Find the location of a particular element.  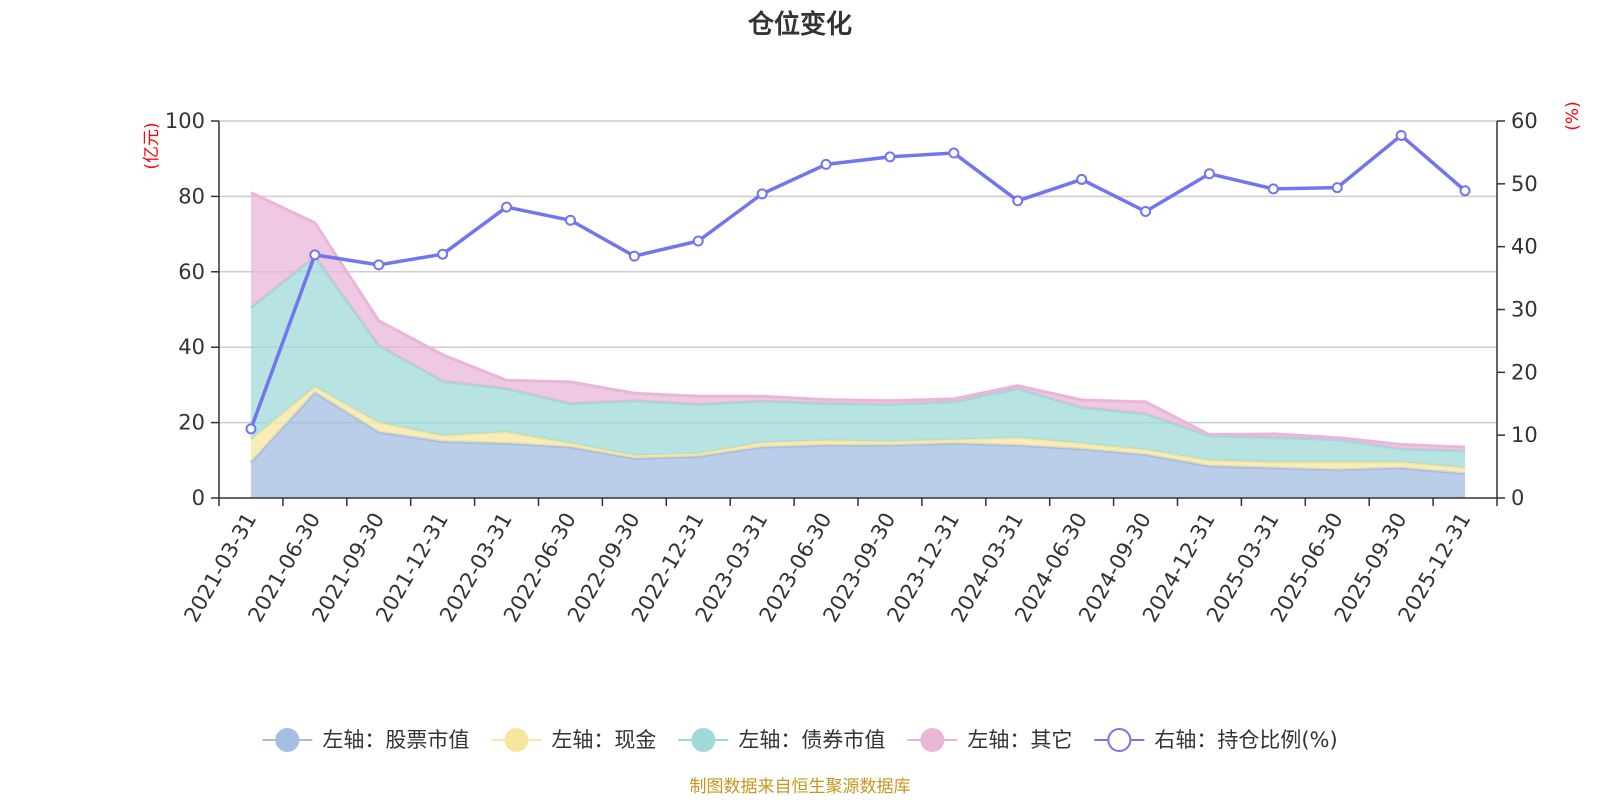

right-tick-label: 20 is located at coordinates (1524, 372).